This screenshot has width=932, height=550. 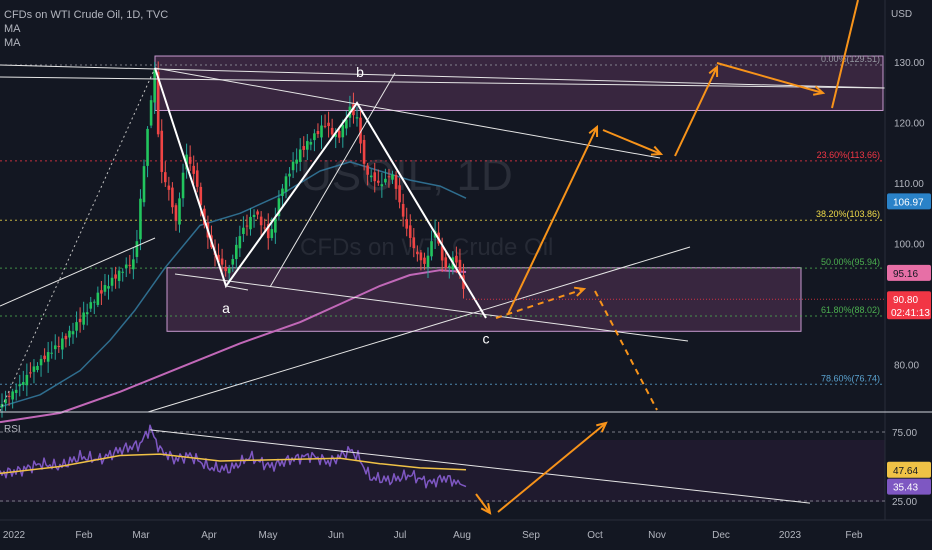 I want to click on rsi-arrow-down, so click(x=483, y=503).